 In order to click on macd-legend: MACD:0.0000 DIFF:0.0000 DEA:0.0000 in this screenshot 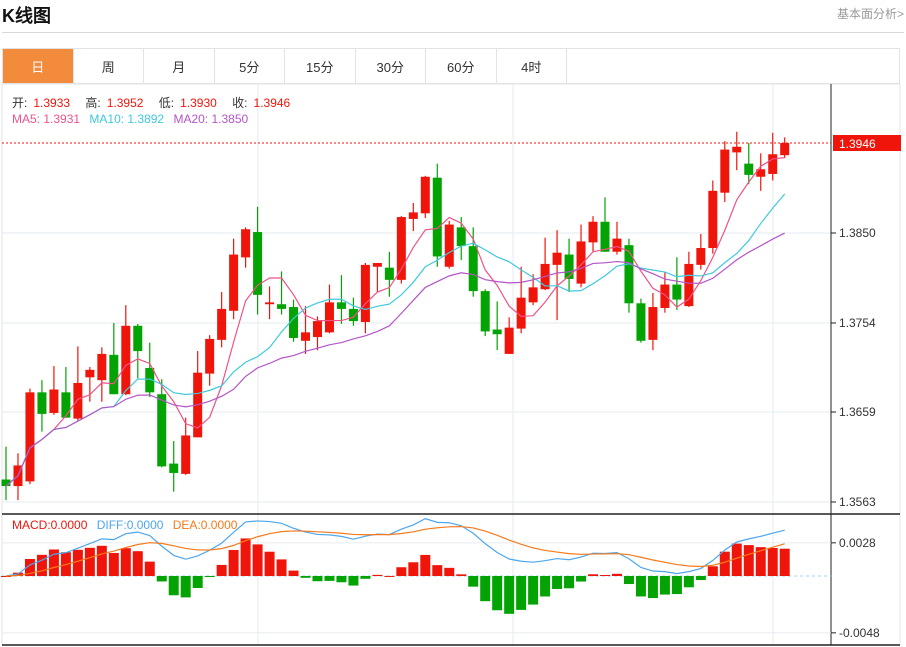, I will do `click(127, 525)`.